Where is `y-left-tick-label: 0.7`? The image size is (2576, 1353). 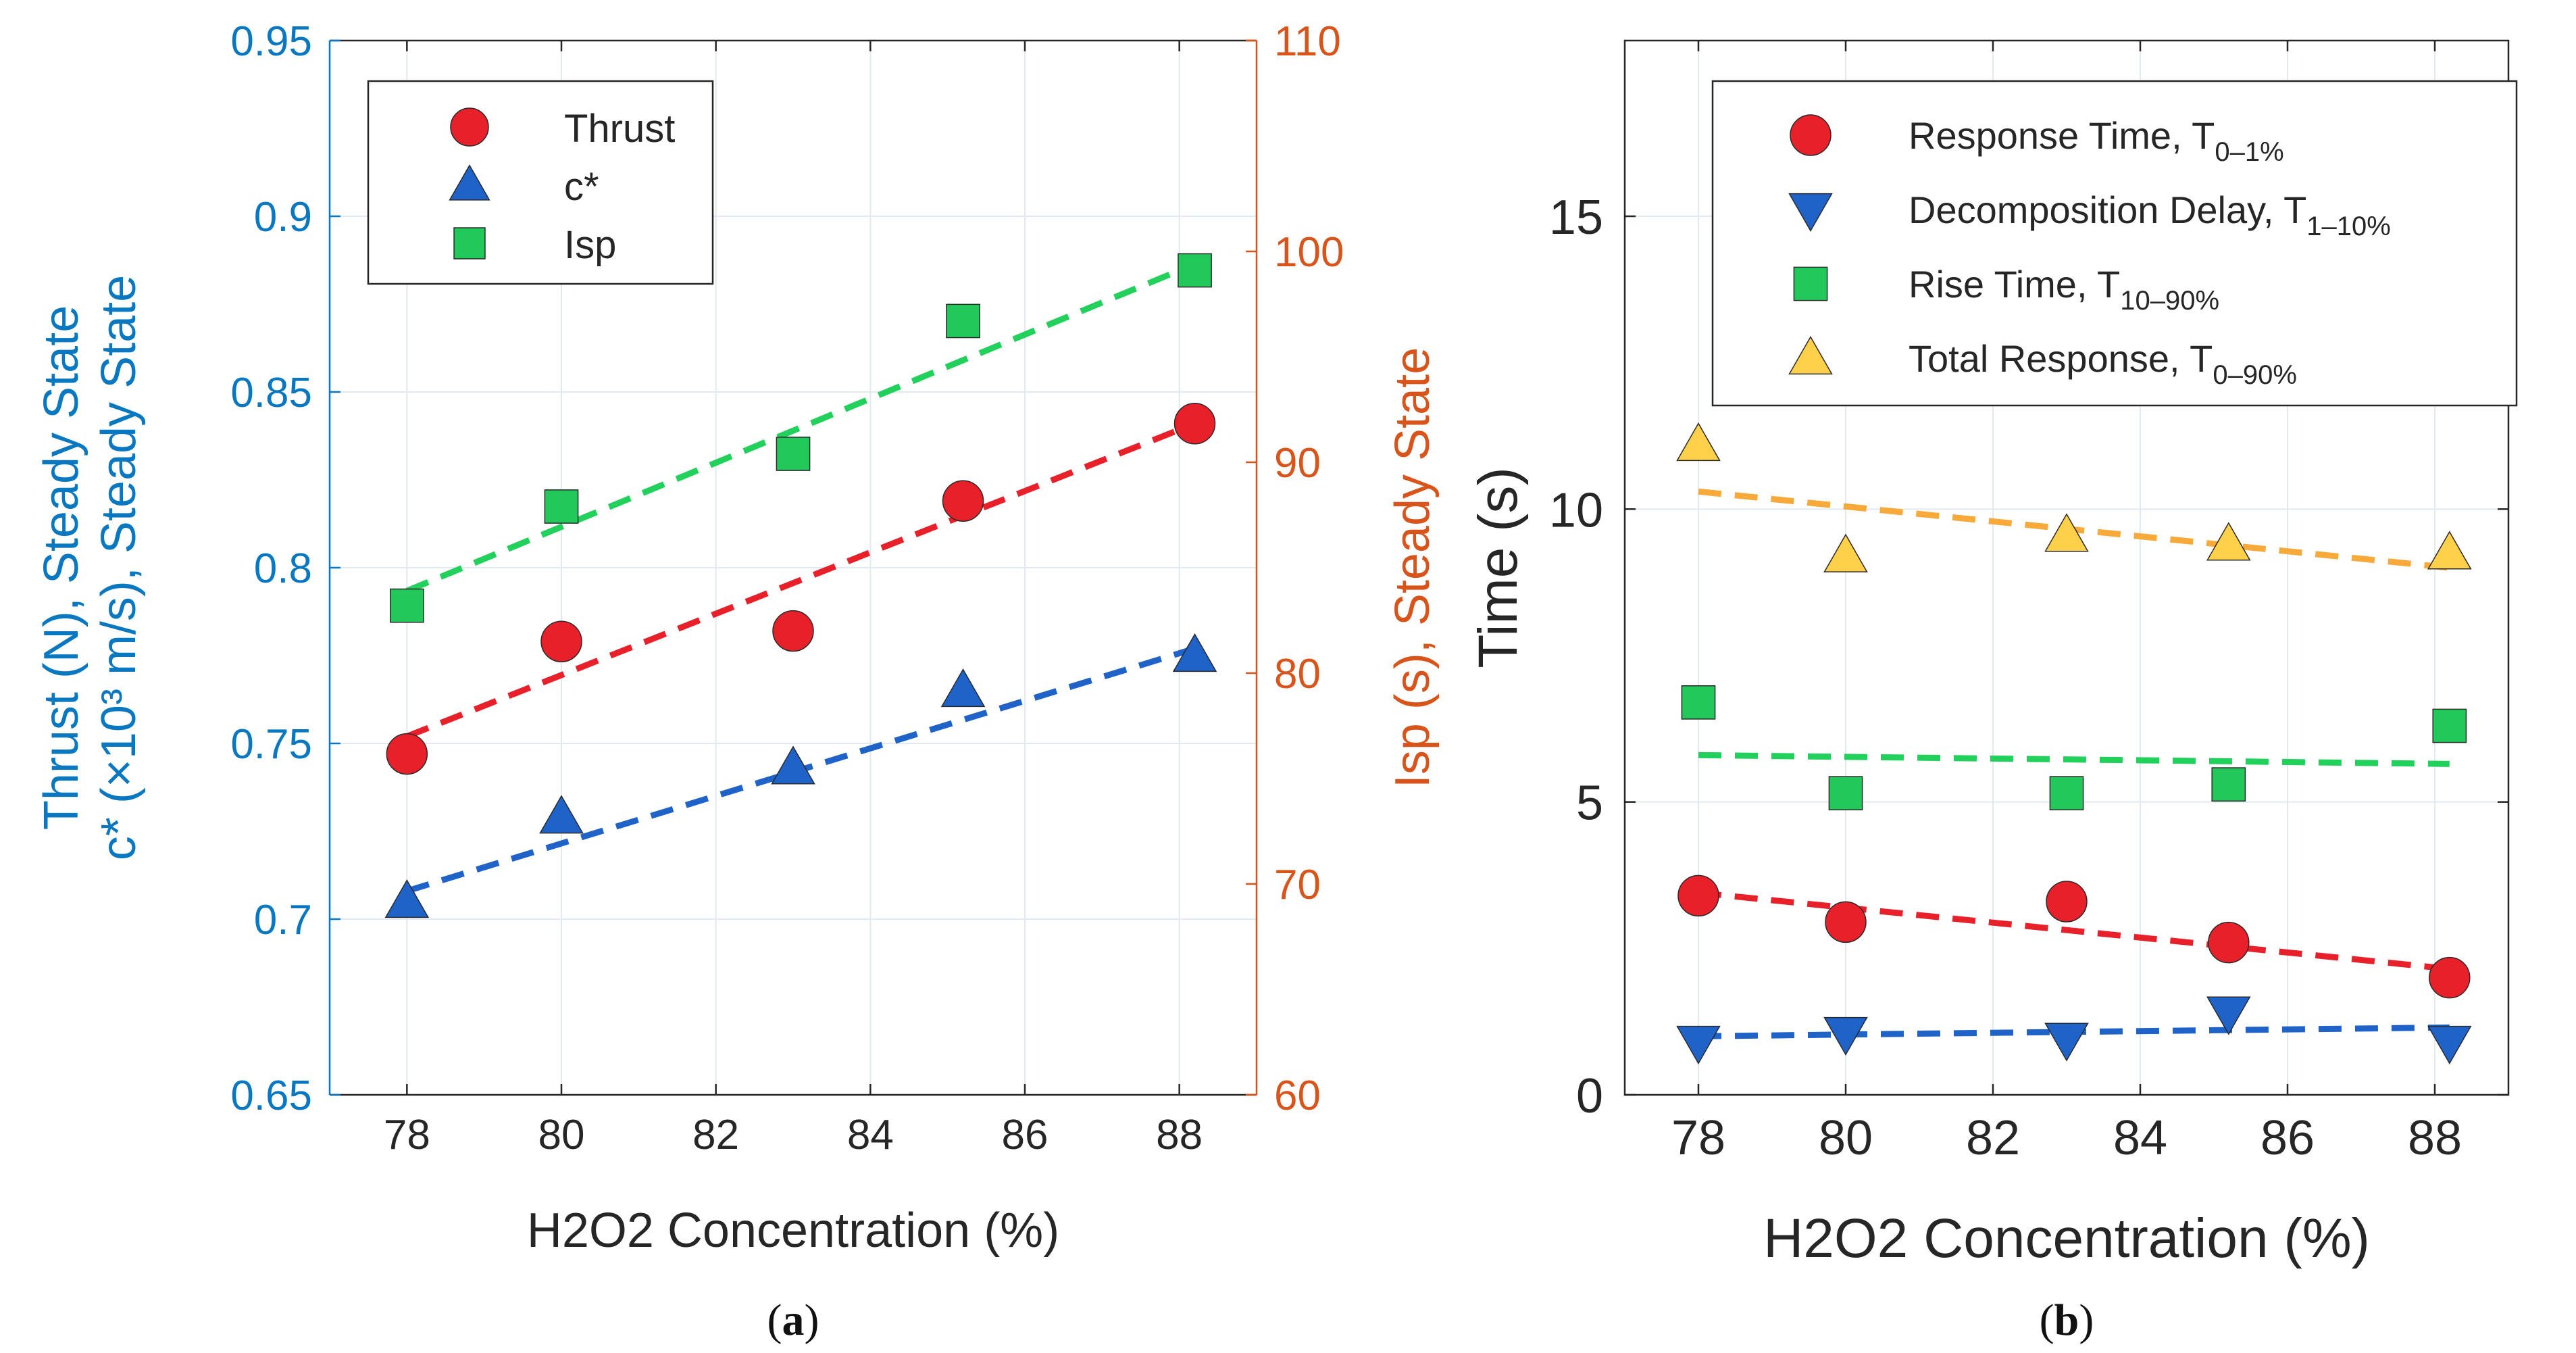 y-left-tick-label: 0.7 is located at coordinates (283, 920).